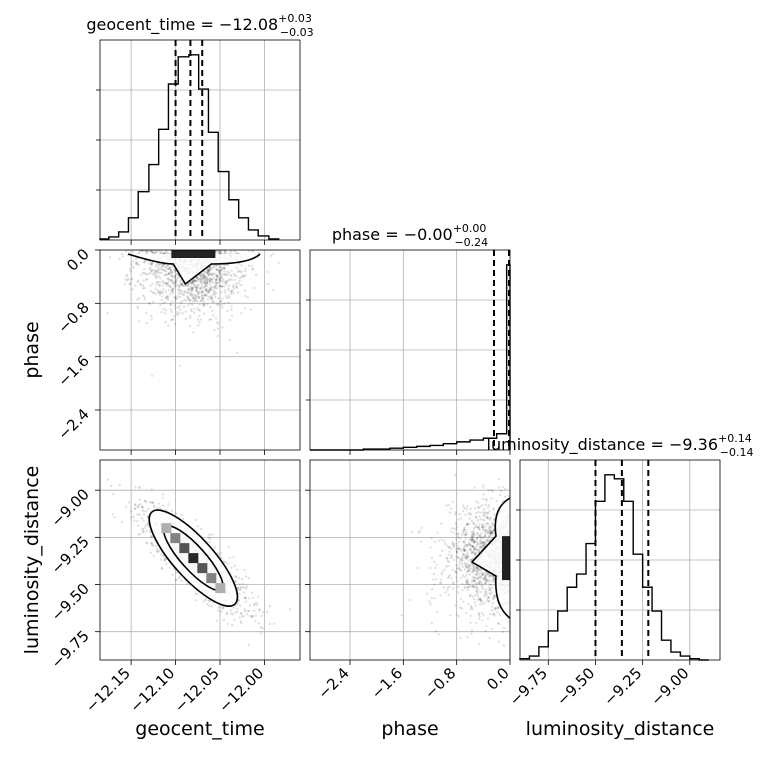 The width and height of the screenshot is (760, 760). What do you see at coordinates (73, 424) in the screenshot?
I see `y-tick-label: −2.4` at bounding box center [73, 424].